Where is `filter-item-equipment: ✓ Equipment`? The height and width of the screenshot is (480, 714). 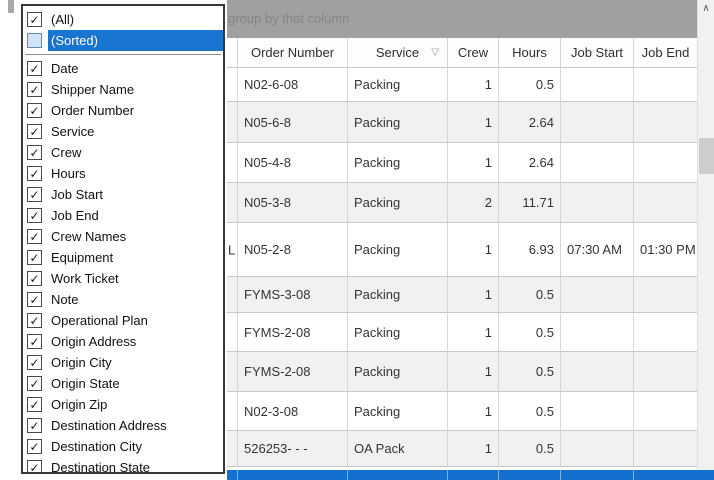
filter-item-equipment: ✓ Equipment is located at coordinates (123, 257).